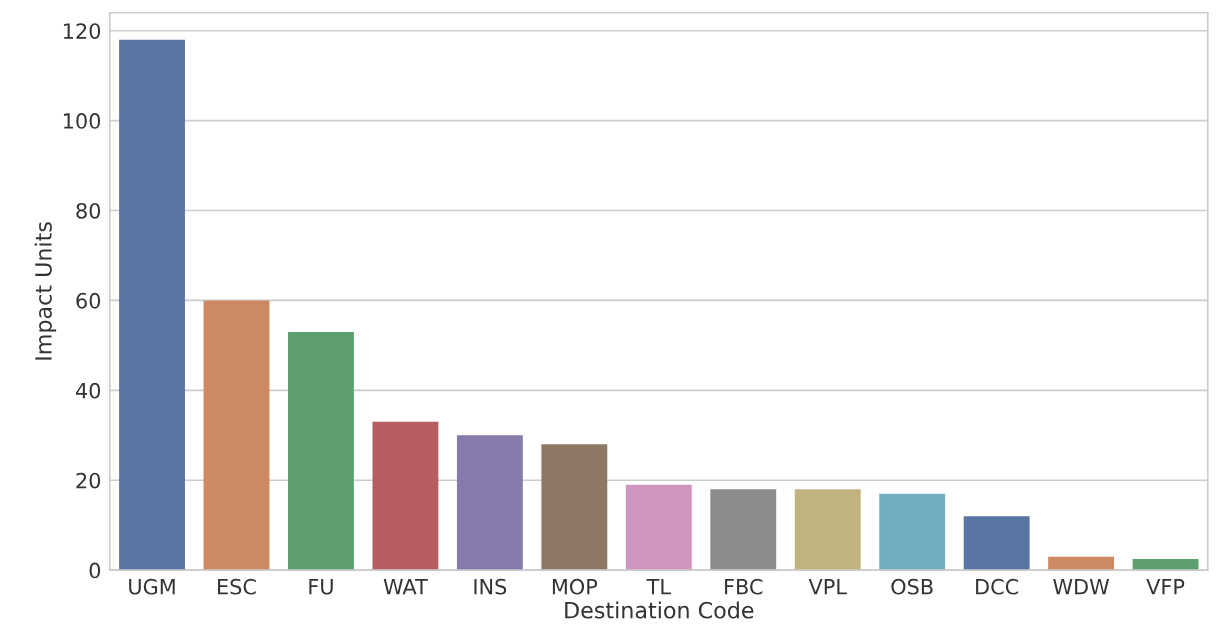 The image size is (1220, 637). What do you see at coordinates (997, 586) in the screenshot?
I see `x-tick-label: DCC` at bounding box center [997, 586].